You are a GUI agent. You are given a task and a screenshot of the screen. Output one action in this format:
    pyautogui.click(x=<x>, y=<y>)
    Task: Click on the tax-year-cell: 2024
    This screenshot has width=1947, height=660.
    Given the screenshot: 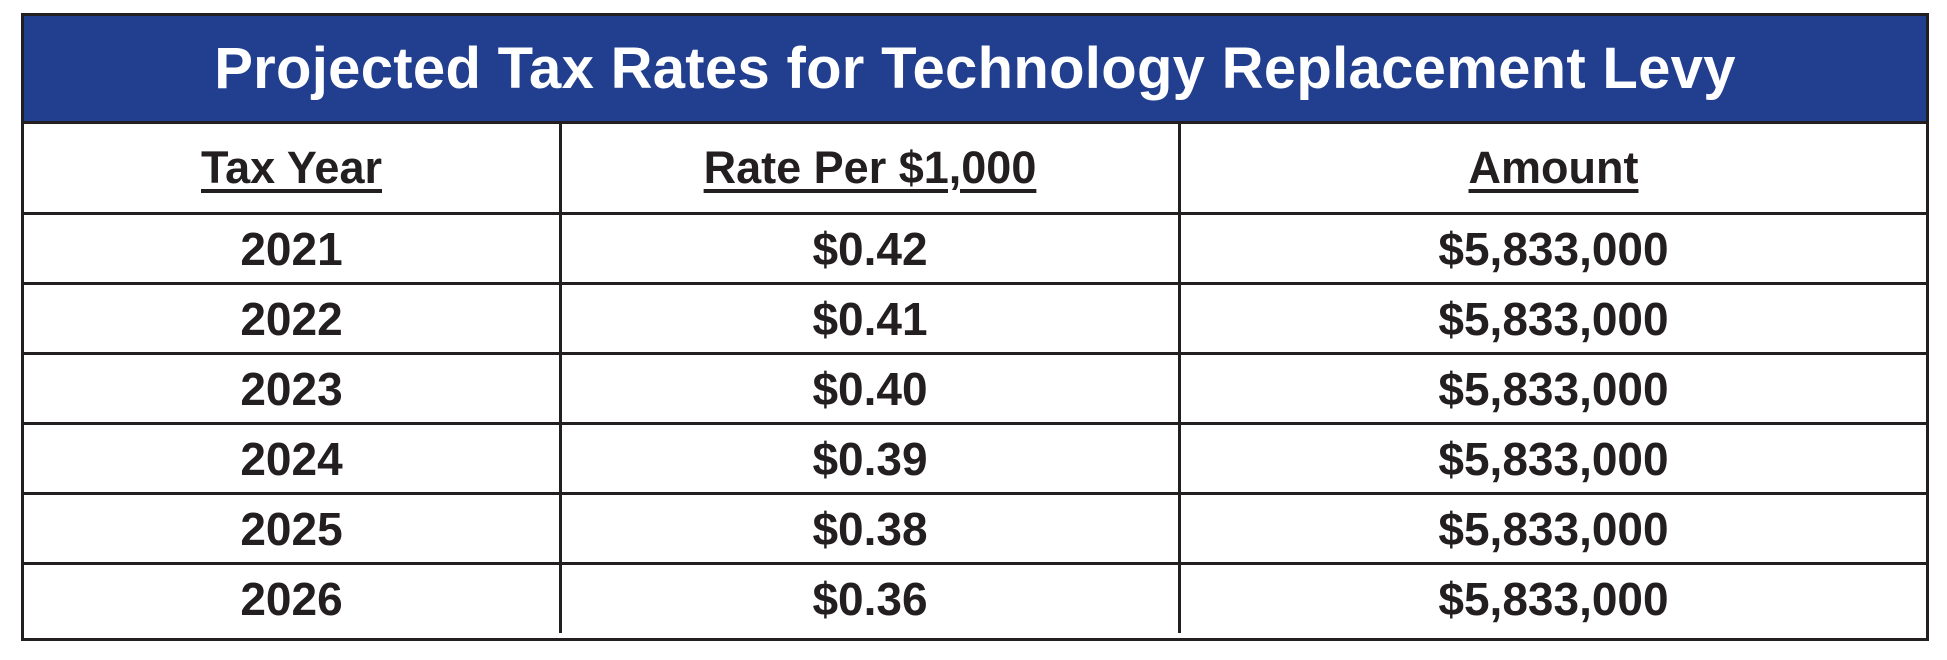 What is the action you would take?
    pyautogui.click(x=293, y=460)
    